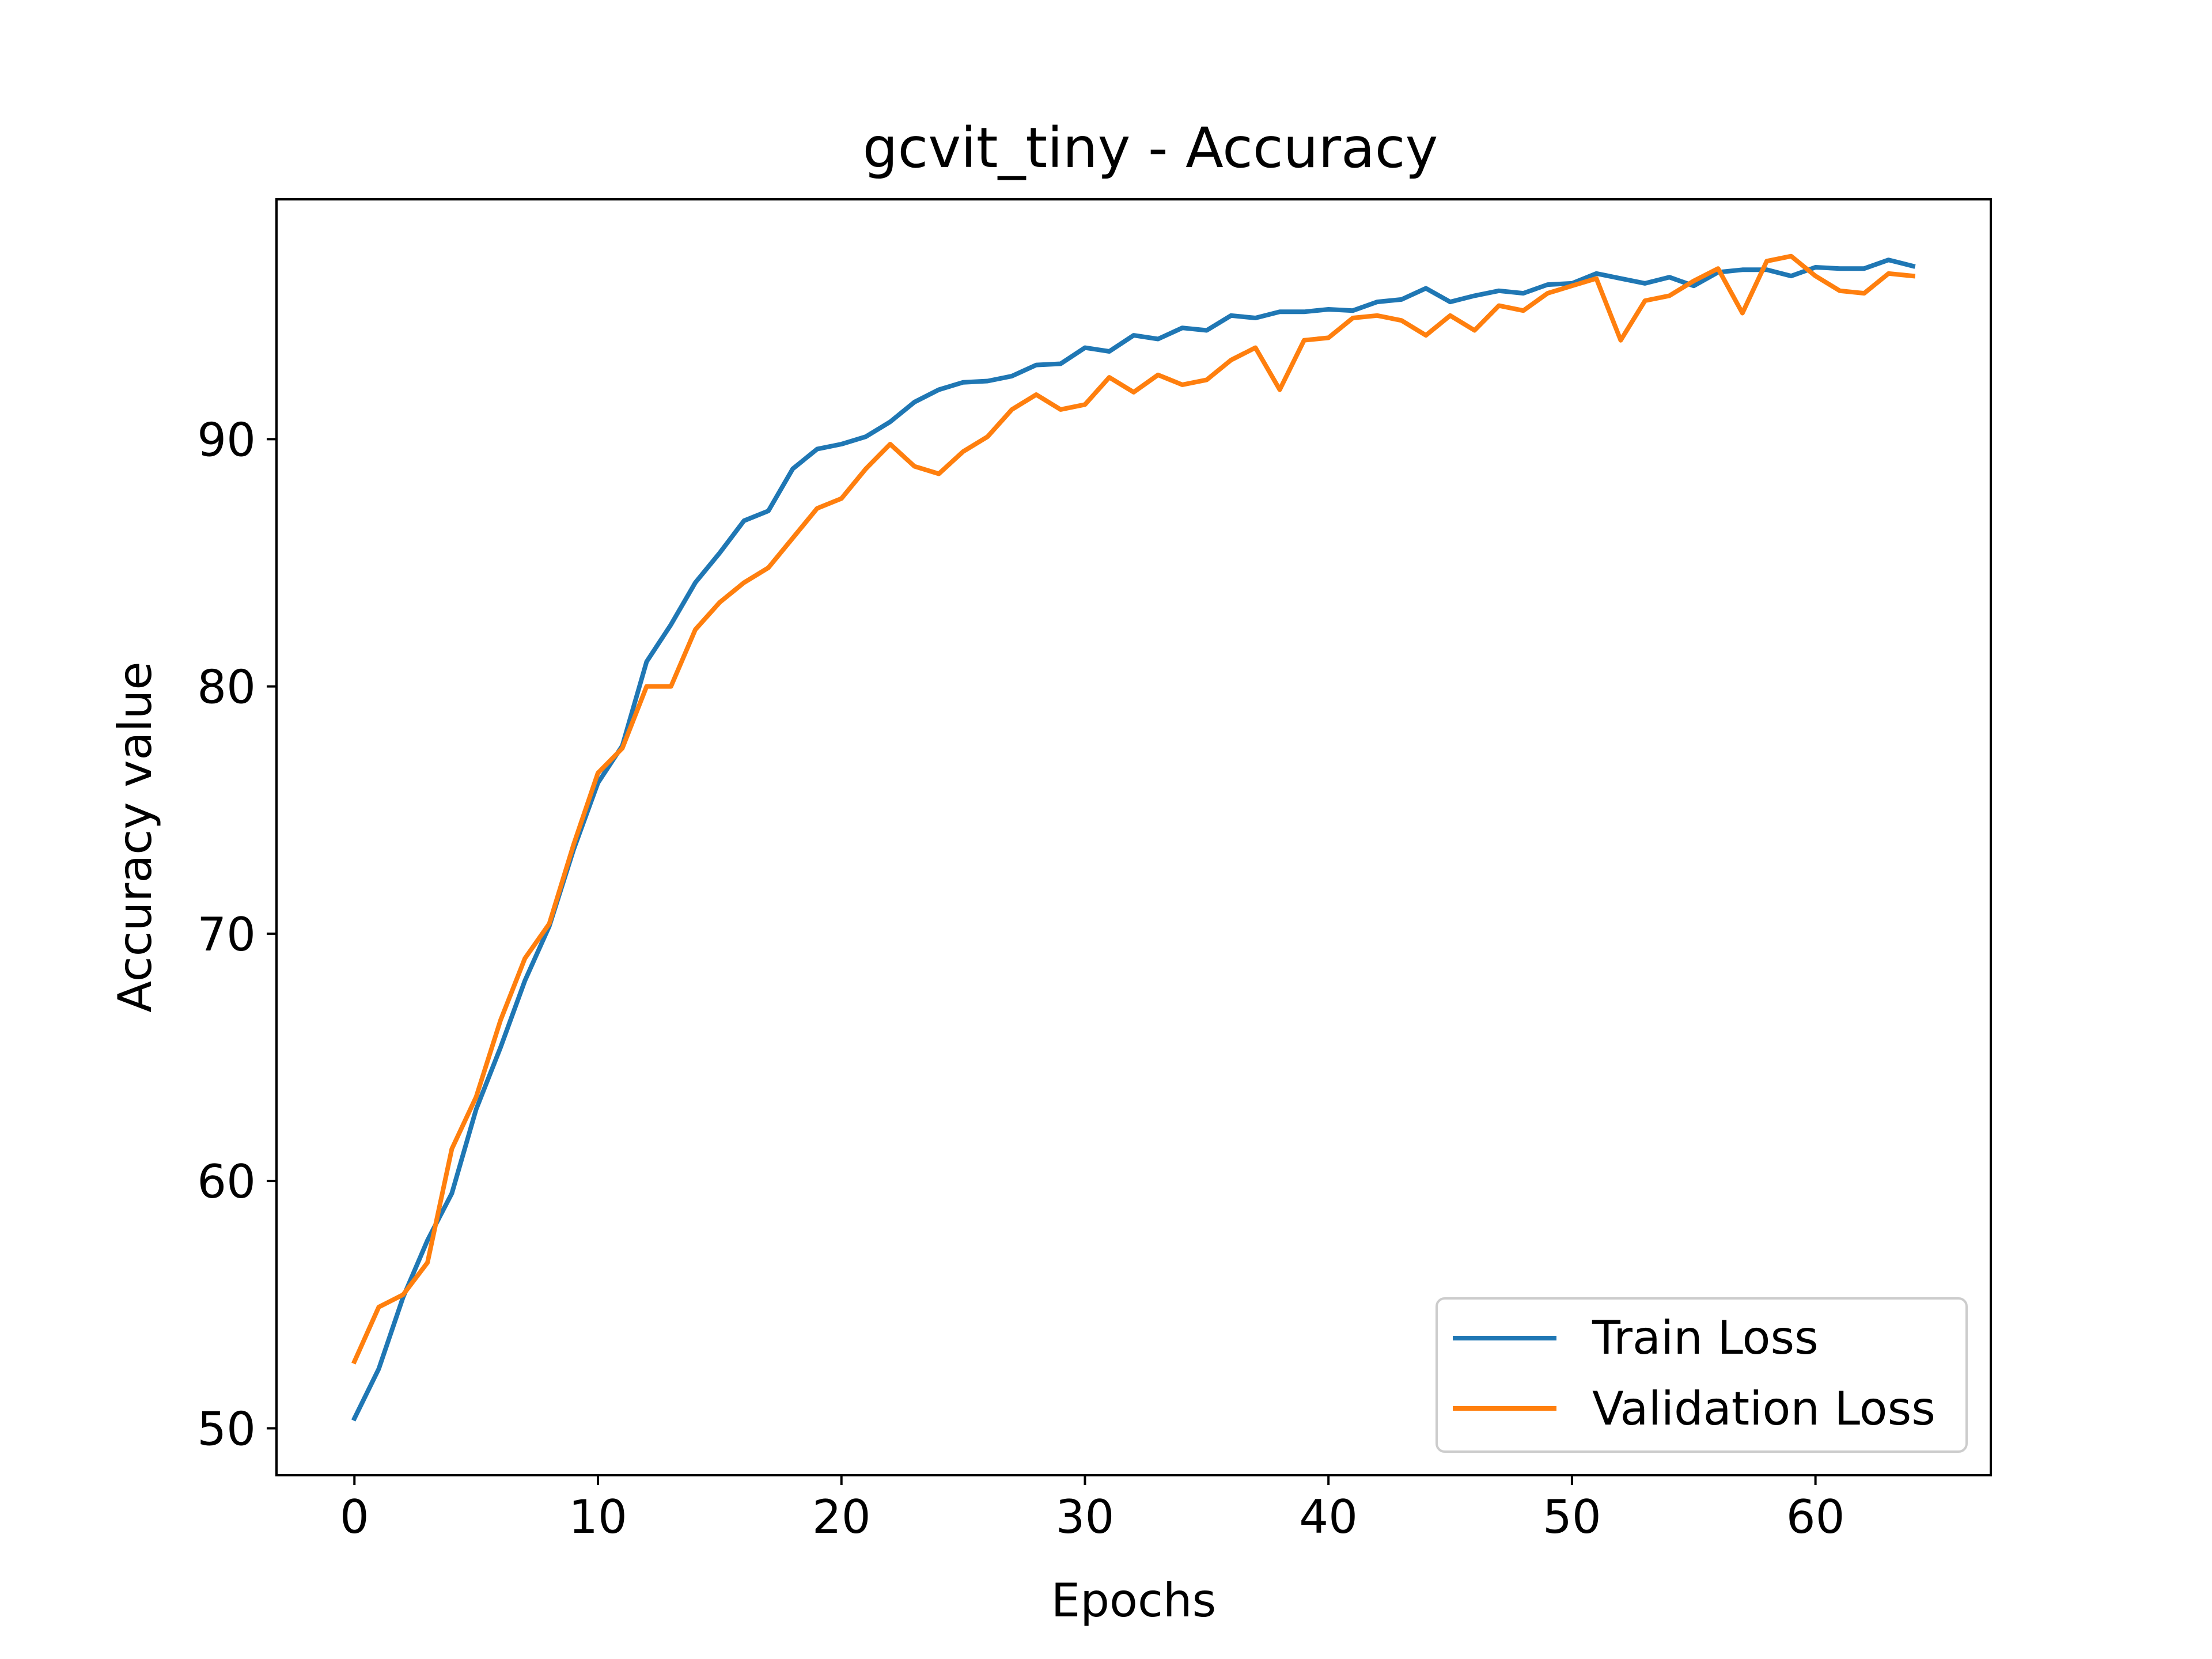 The height and width of the screenshot is (1659, 2212). Describe the element at coordinates (1572, 1517) in the screenshot. I see `x-tick-label: 50` at that location.